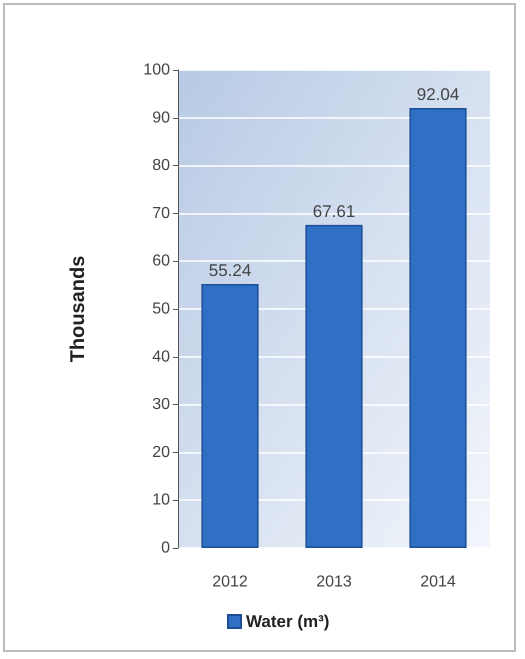 Image resolution: width=525 pixels, height=659 pixels. I want to click on x-tick-label: 2014, so click(438, 582).